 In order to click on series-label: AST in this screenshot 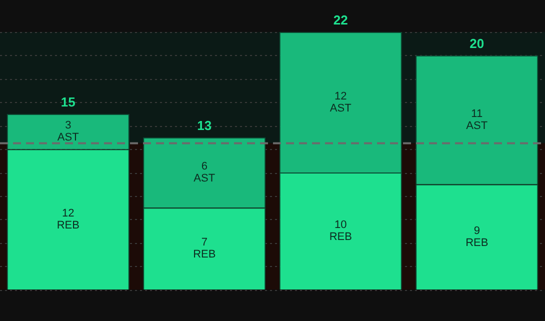, I will do `click(68, 138)`.